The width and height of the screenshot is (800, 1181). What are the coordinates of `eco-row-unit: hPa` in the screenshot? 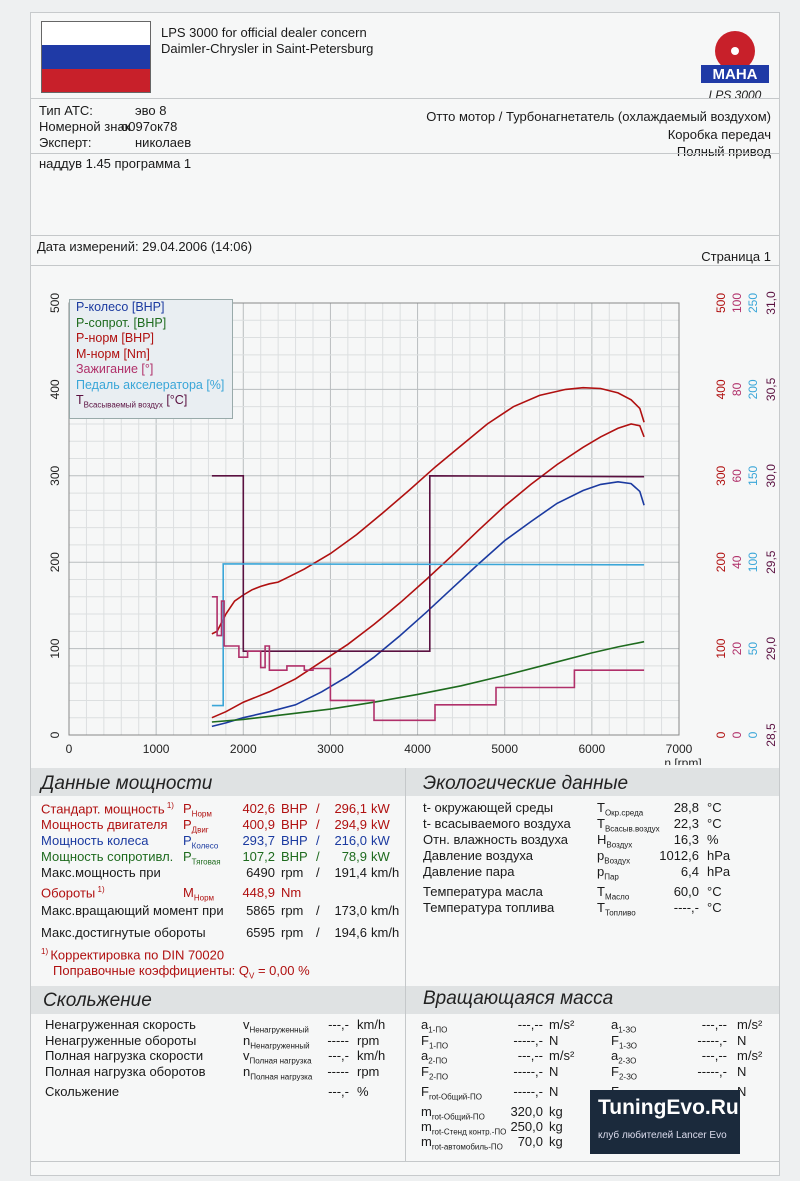 It's located at (719, 855).